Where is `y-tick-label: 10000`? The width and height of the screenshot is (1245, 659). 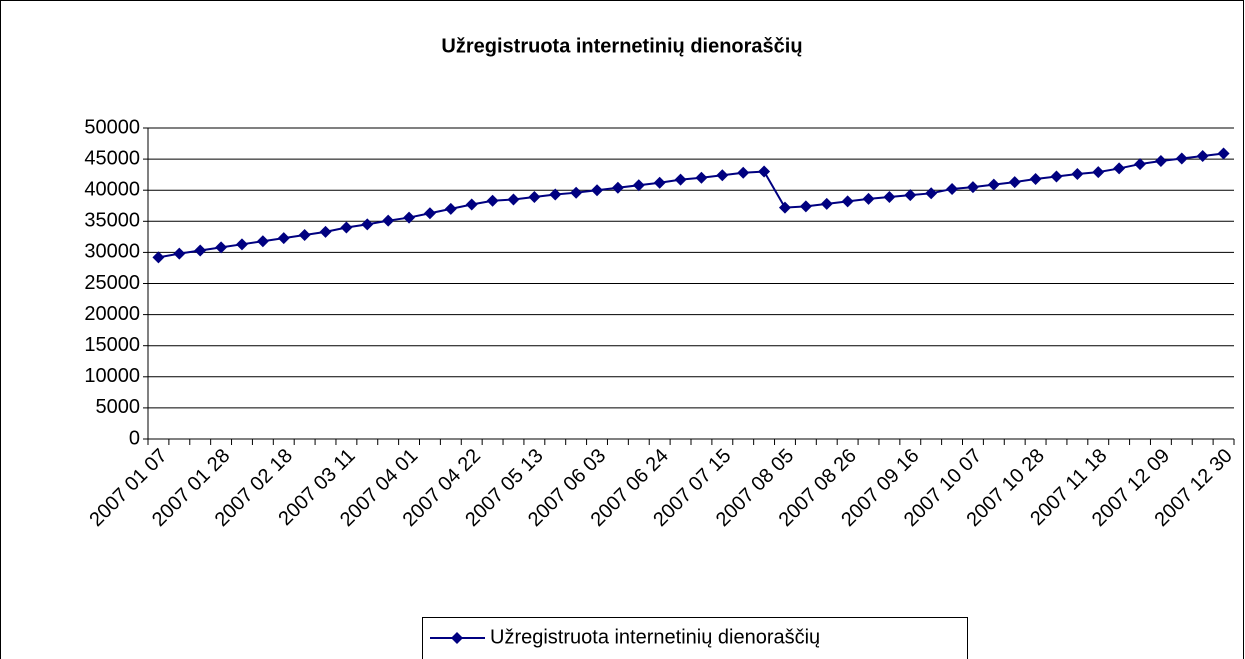 y-tick-label: 10000 is located at coordinates (112, 376).